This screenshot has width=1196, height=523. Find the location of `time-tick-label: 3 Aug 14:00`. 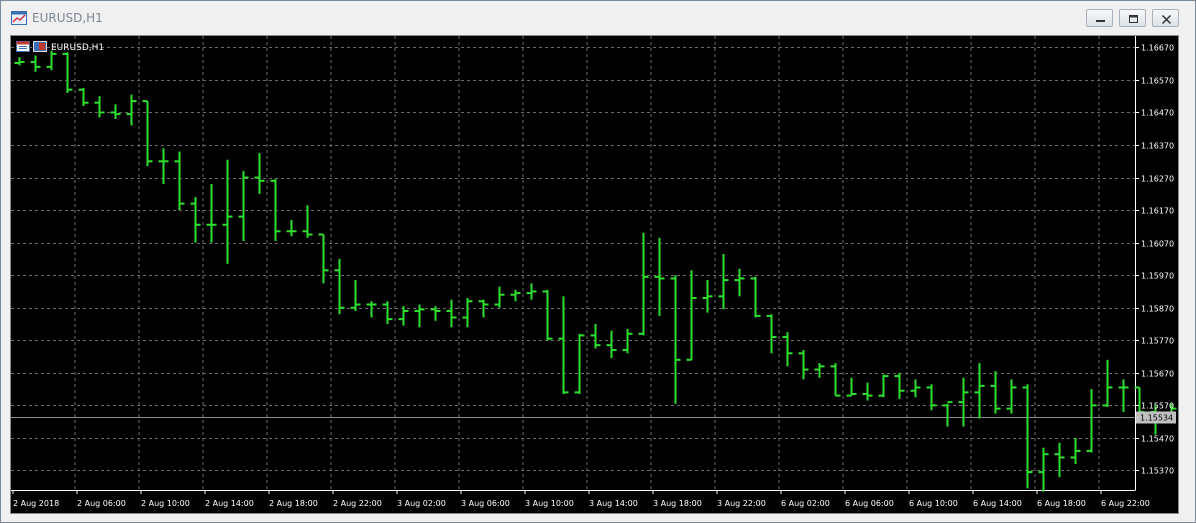

time-tick-label: 3 Aug 14:00 is located at coordinates (613, 503).